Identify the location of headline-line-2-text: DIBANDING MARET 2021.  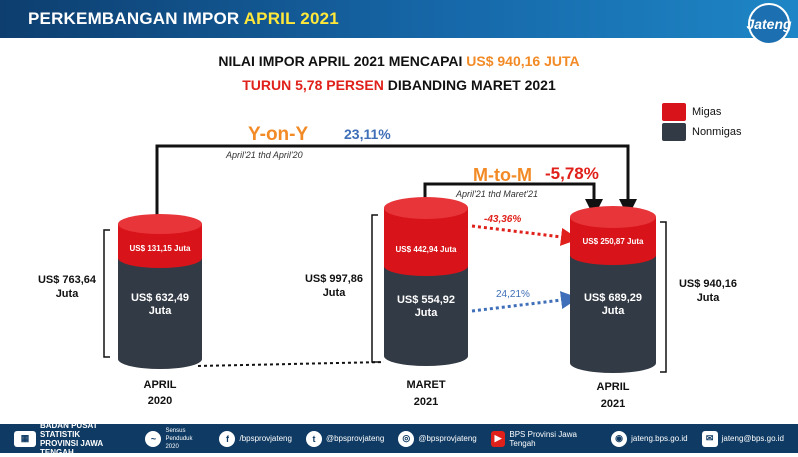
(471, 85).